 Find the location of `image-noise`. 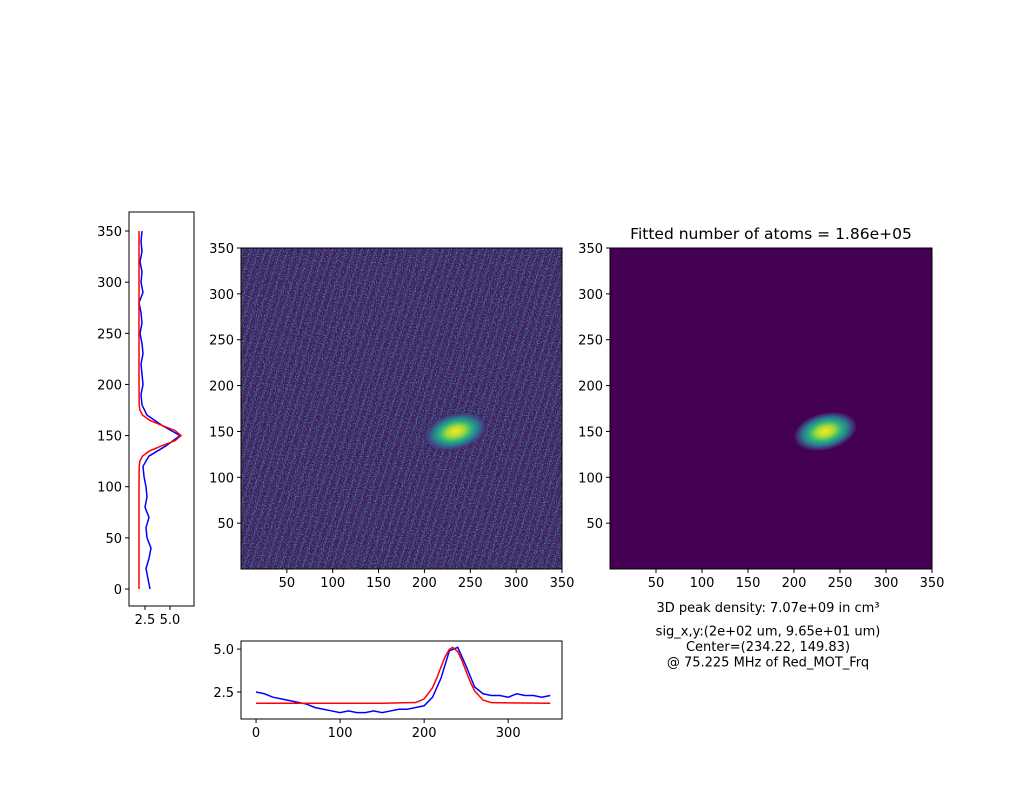

image-noise is located at coordinates (401, 408).